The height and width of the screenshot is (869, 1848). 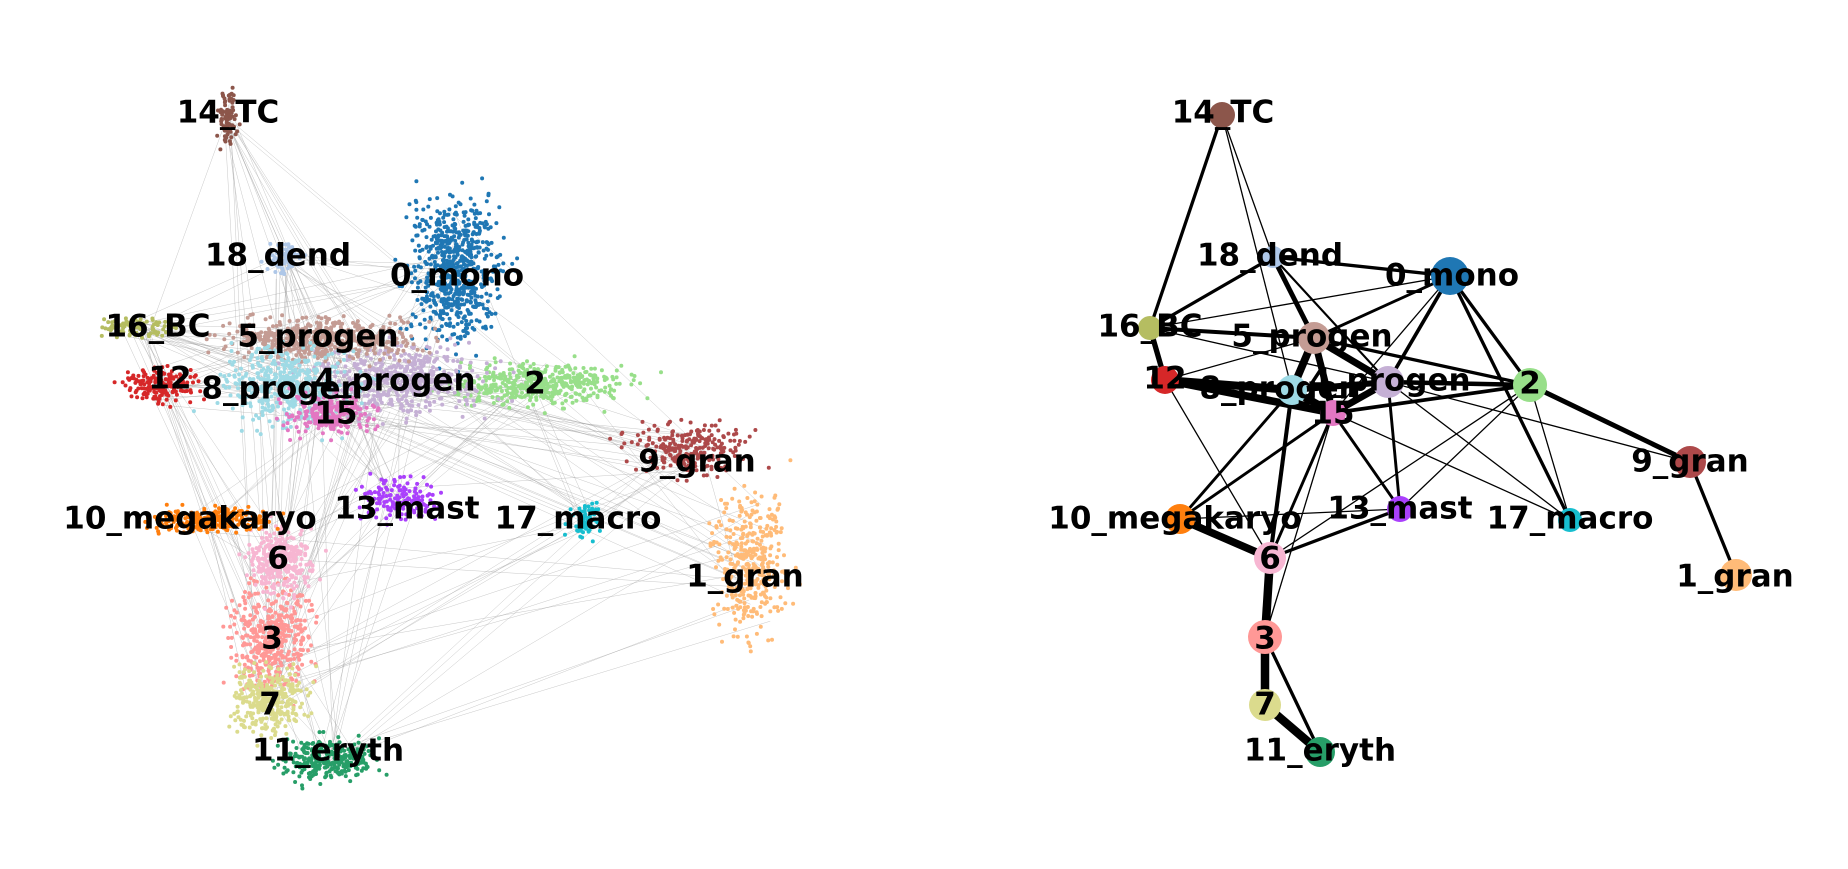 I want to click on paga-edge-2-13_mast, so click(x=1465, y=447).